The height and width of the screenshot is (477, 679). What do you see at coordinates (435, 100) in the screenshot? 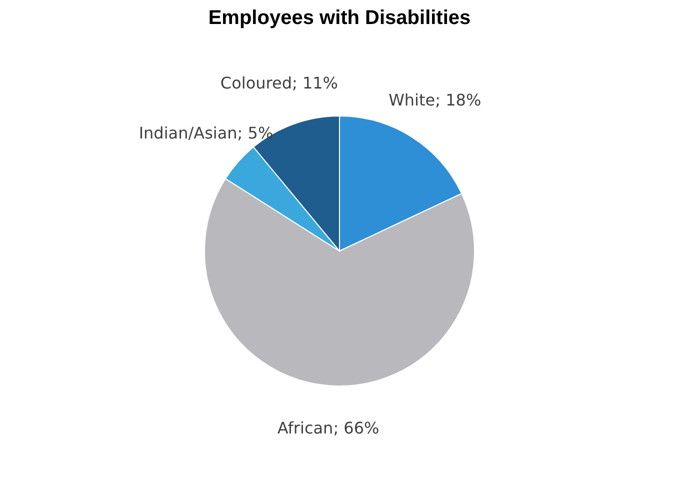
I see `slice-label: White; 18%` at bounding box center [435, 100].